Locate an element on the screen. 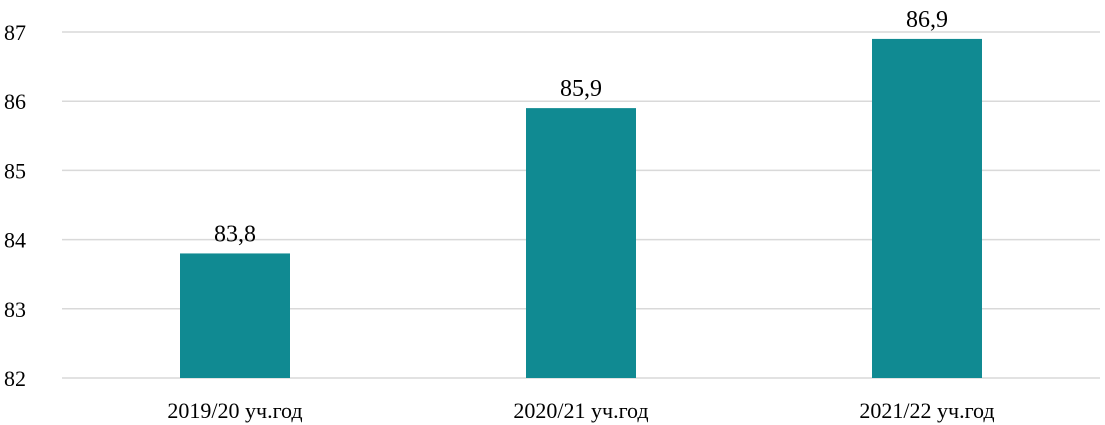 This screenshot has height=425, width=1105. category-label-3: 2021/22 уч.год is located at coordinates (926, 410).